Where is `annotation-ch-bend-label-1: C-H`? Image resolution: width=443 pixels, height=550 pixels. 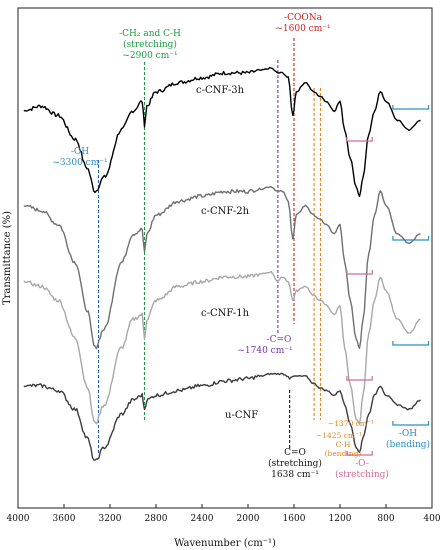
annotation-ch-bend-label-1: C-H is located at coordinates (343, 444).